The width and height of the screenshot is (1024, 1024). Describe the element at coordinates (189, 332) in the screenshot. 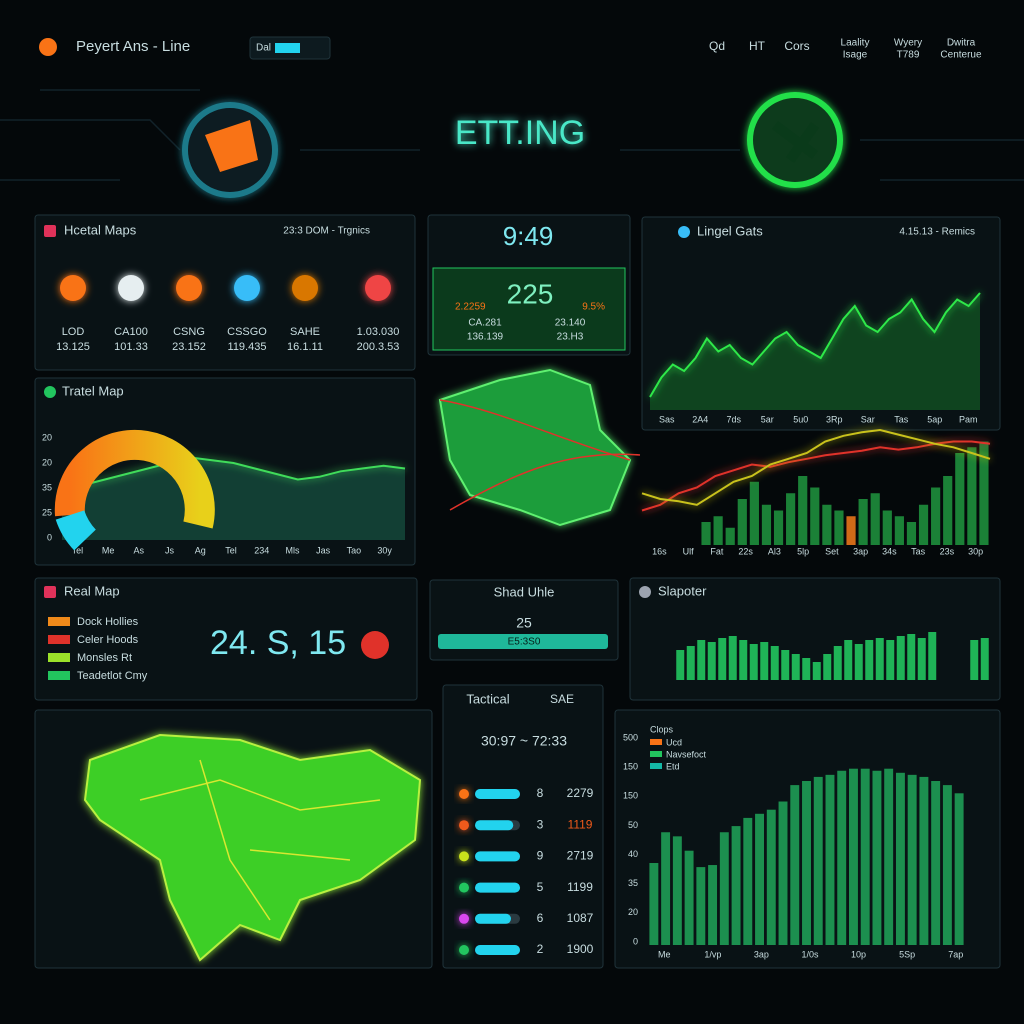

I see `label: CSNG` at that location.